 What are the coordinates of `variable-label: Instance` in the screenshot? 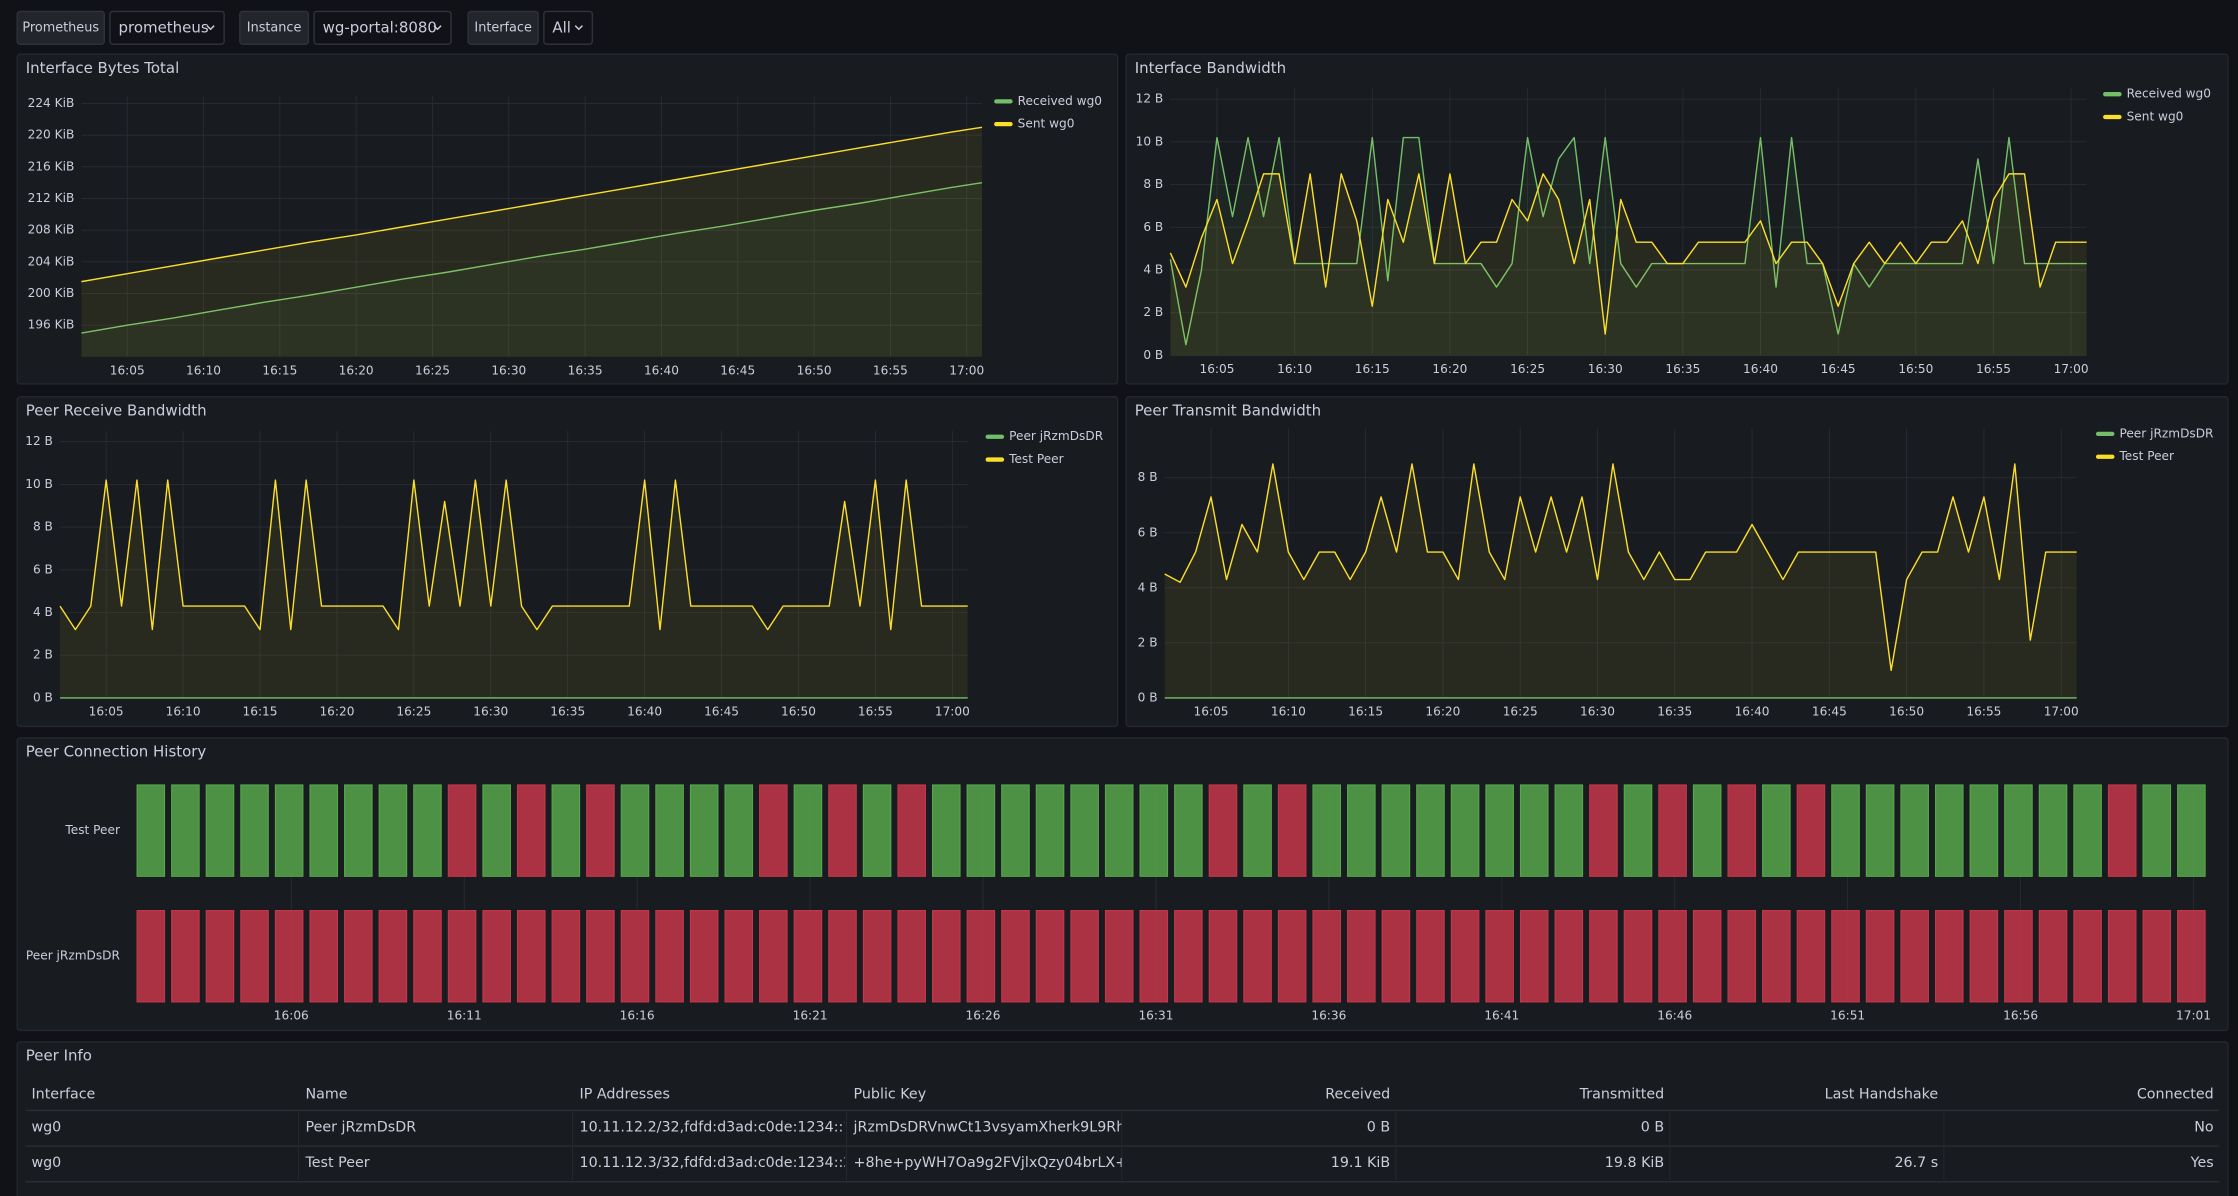 It's located at (274, 27).